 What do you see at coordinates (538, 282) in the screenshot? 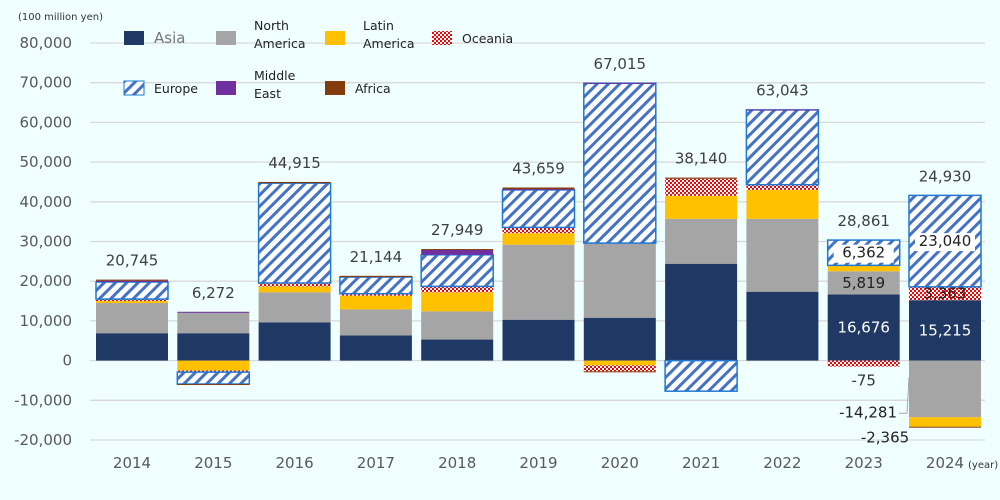
I see `bar-segment-north-america-2019` at bounding box center [538, 282].